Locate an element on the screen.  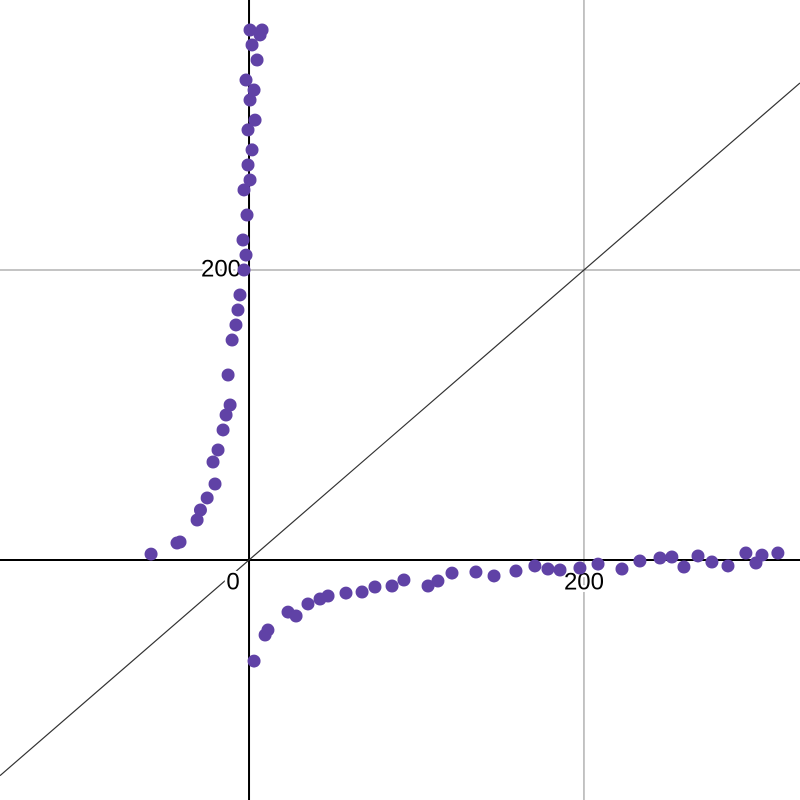
y-tick-label: 200 is located at coordinates (221, 268).